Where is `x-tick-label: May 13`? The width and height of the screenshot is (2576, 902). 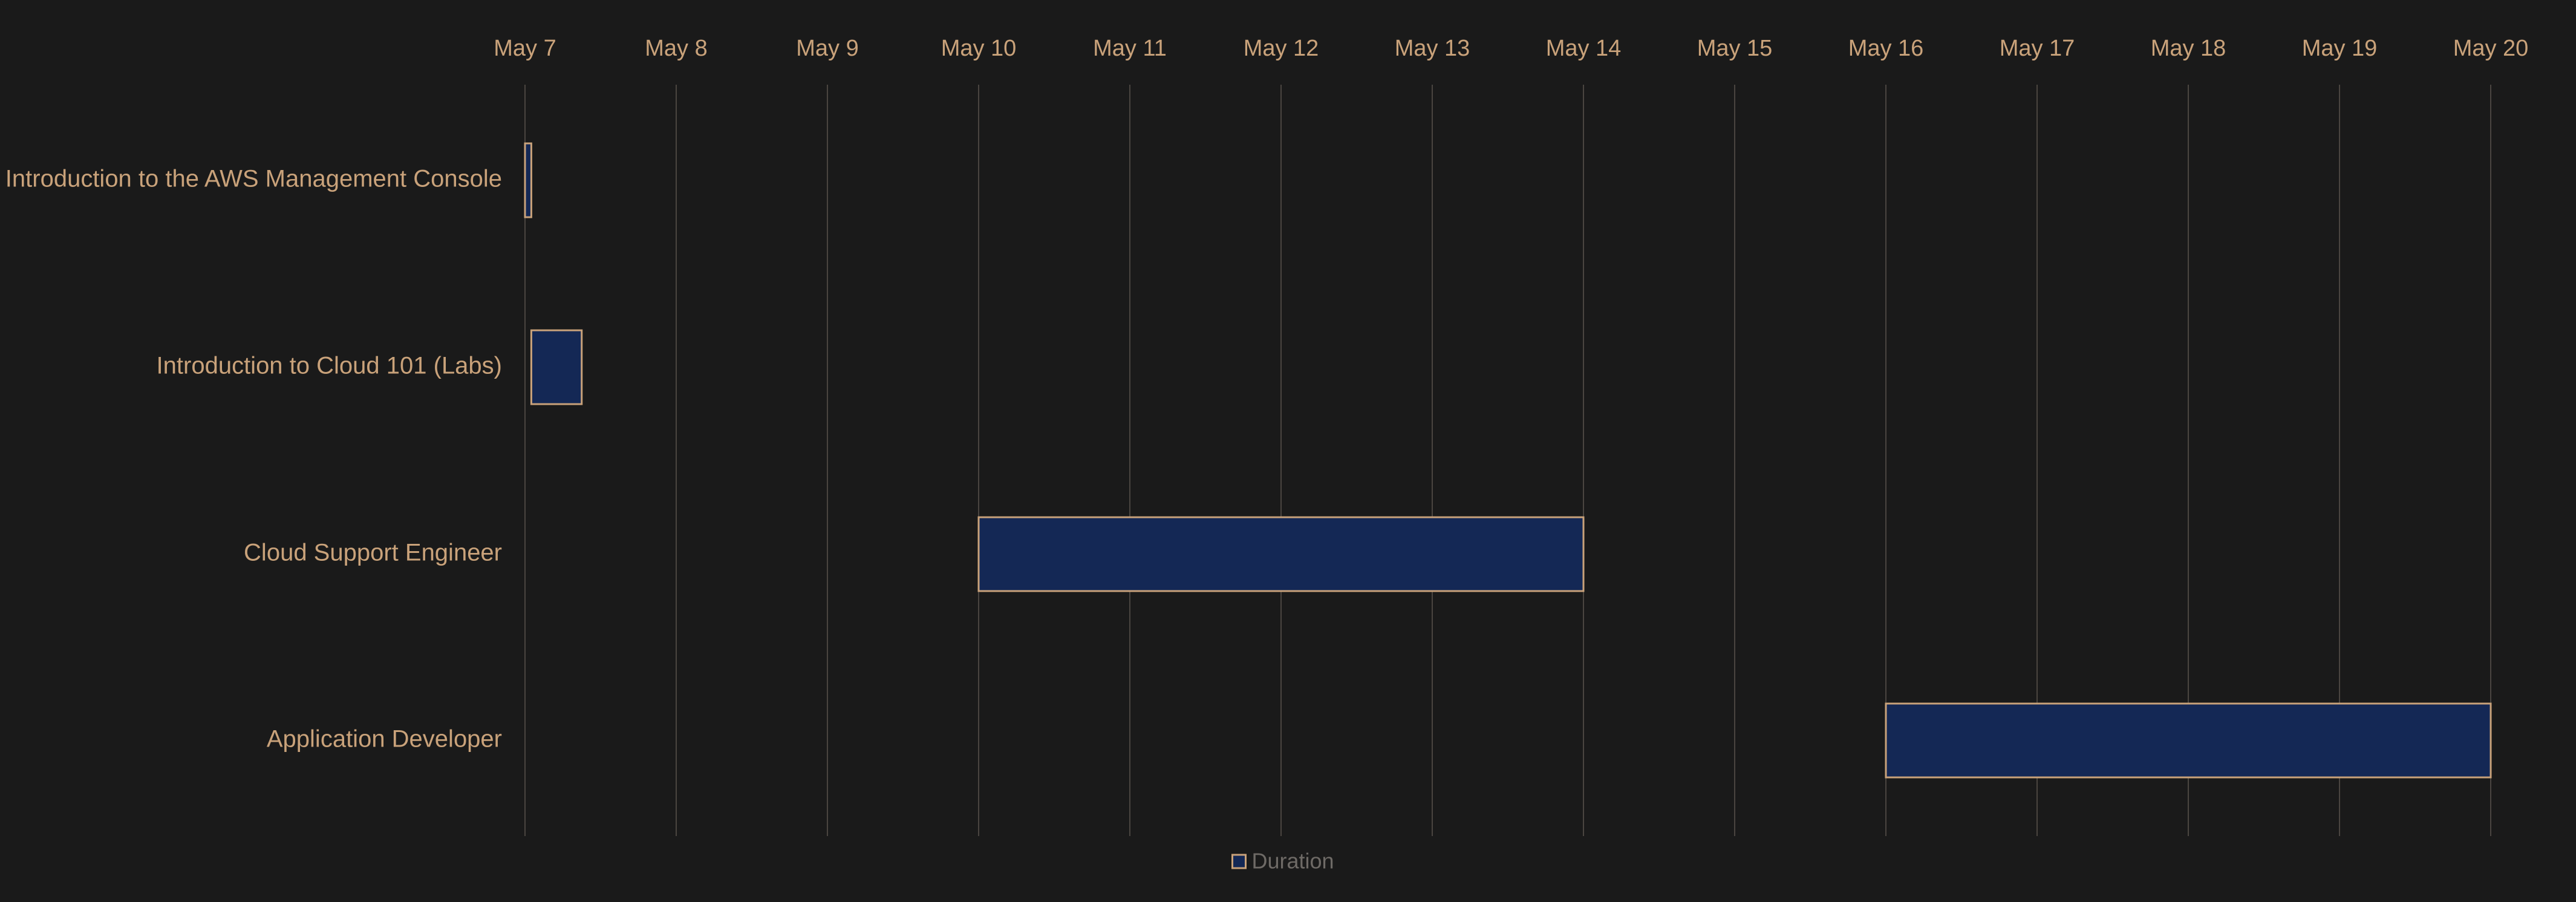 x-tick-label: May 13 is located at coordinates (1433, 49).